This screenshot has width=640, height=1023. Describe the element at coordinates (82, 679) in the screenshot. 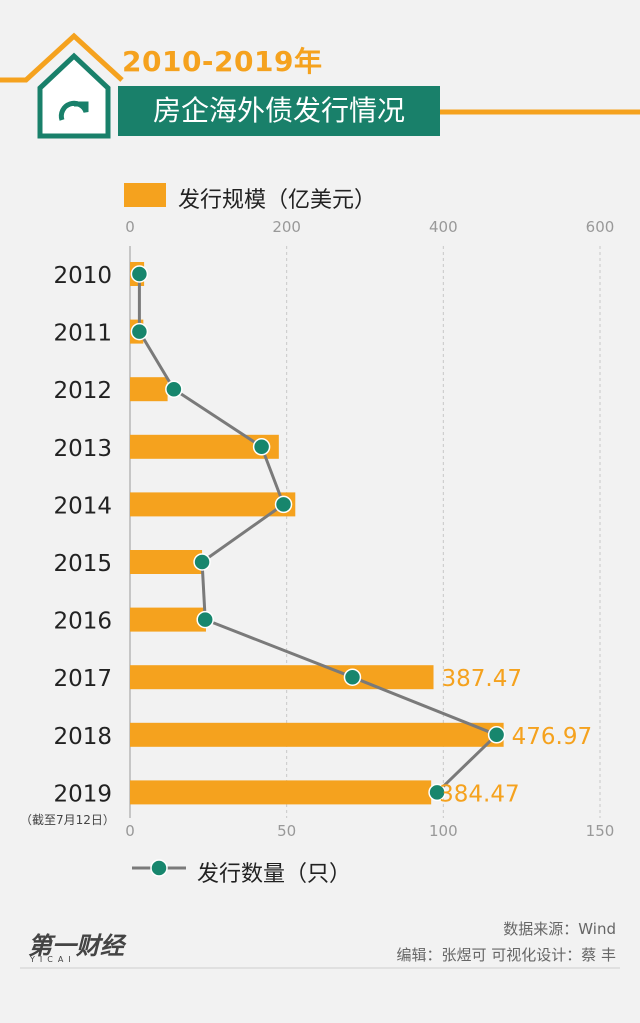

I see `year-label: 2017` at that location.